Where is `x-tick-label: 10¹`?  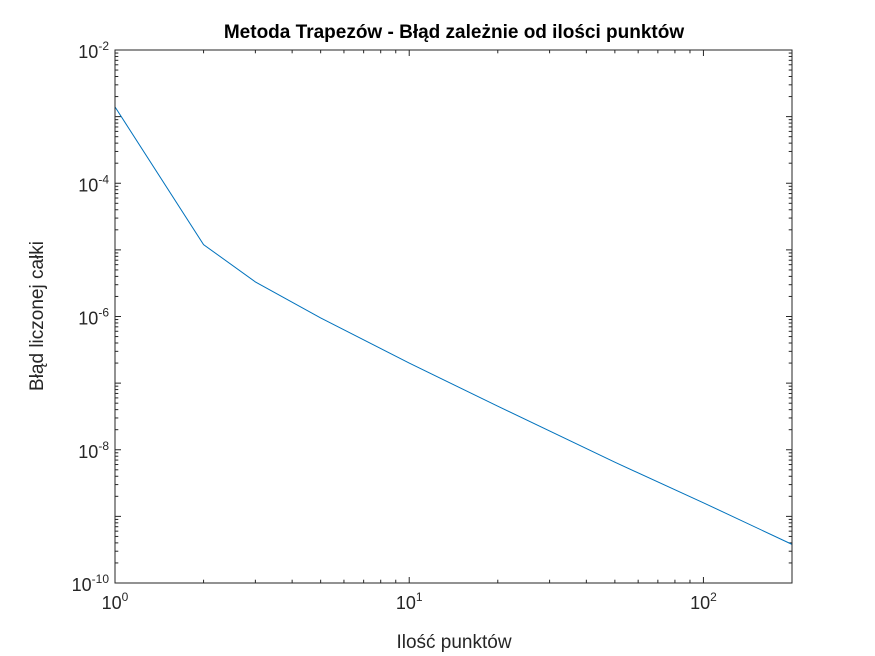
x-tick-label: 10¹ is located at coordinates (409, 601).